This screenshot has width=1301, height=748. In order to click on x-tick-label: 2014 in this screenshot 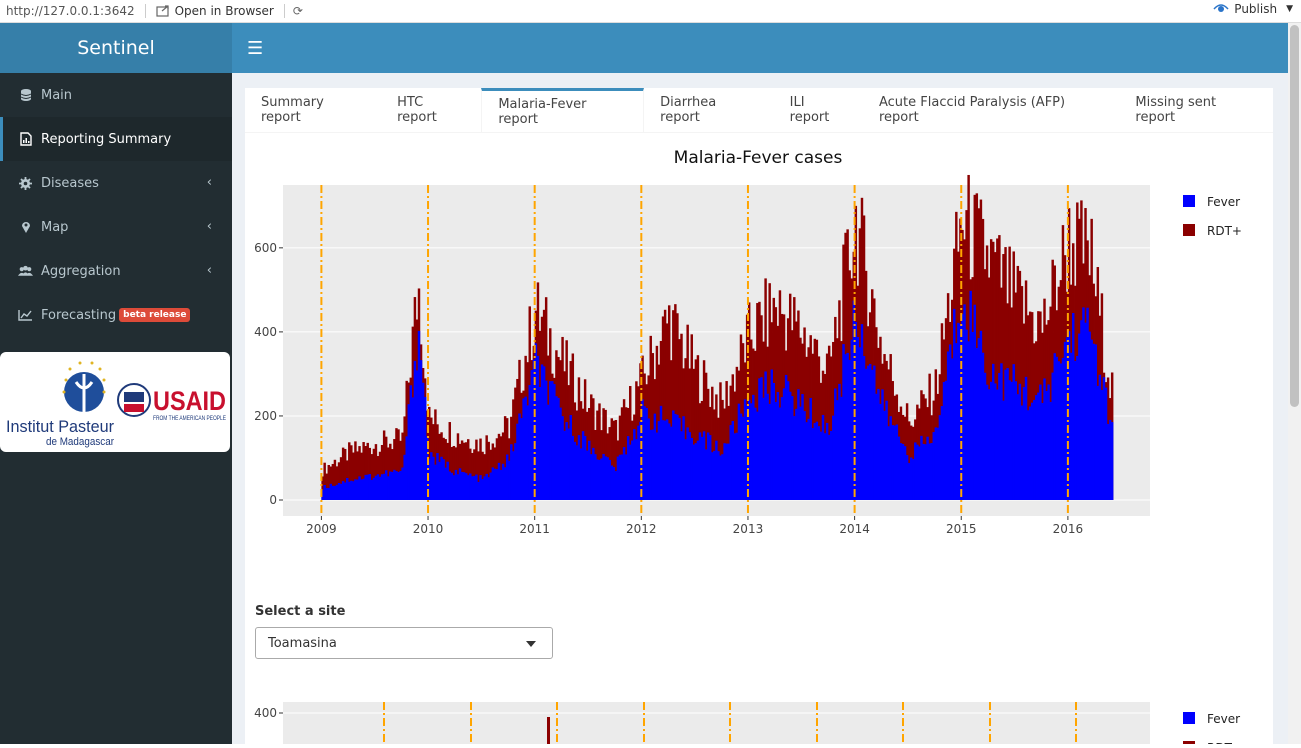, I will do `click(854, 529)`.